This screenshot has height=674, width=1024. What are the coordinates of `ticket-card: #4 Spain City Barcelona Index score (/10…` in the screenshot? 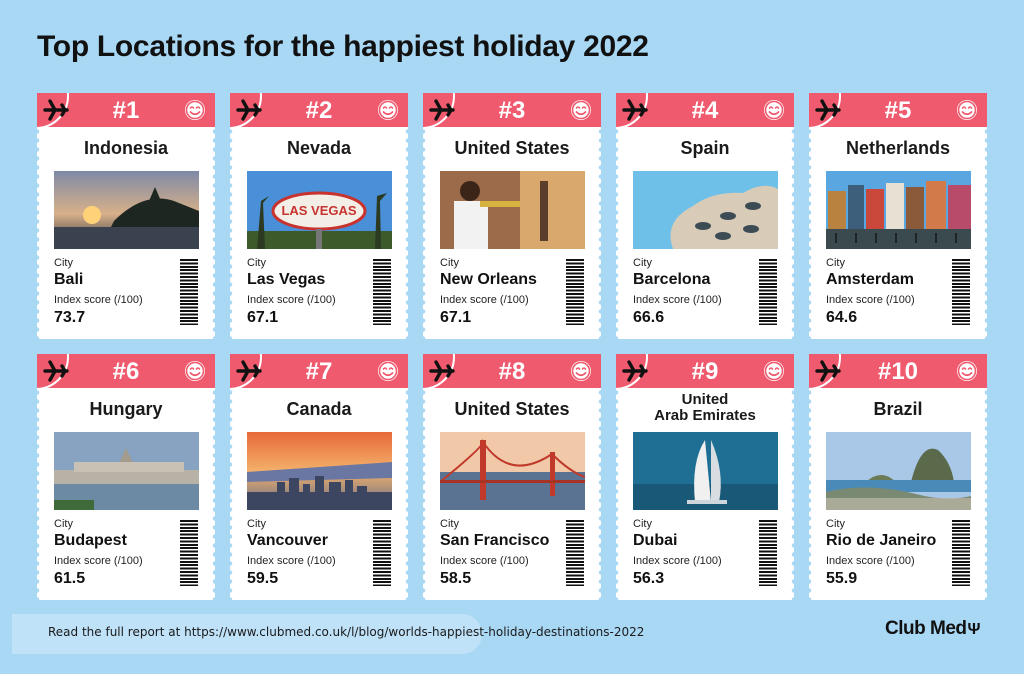 It's located at (705, 216).